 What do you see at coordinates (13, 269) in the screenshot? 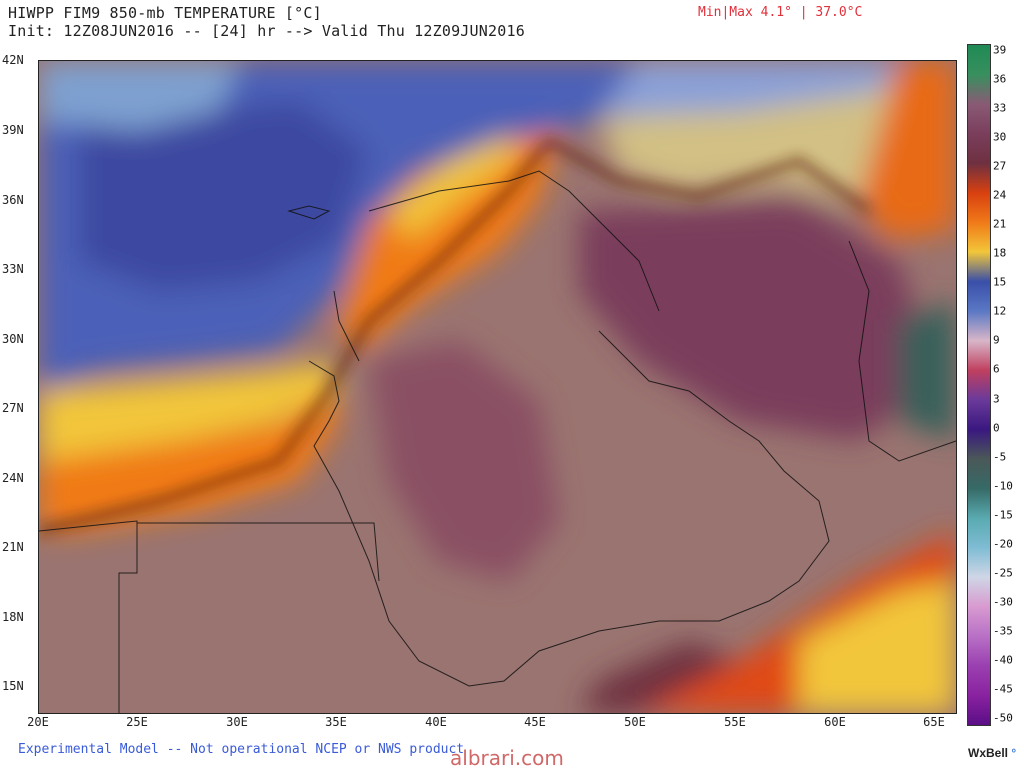
I see `lat-label-33n: 33N` at bounding box center [13, 269].